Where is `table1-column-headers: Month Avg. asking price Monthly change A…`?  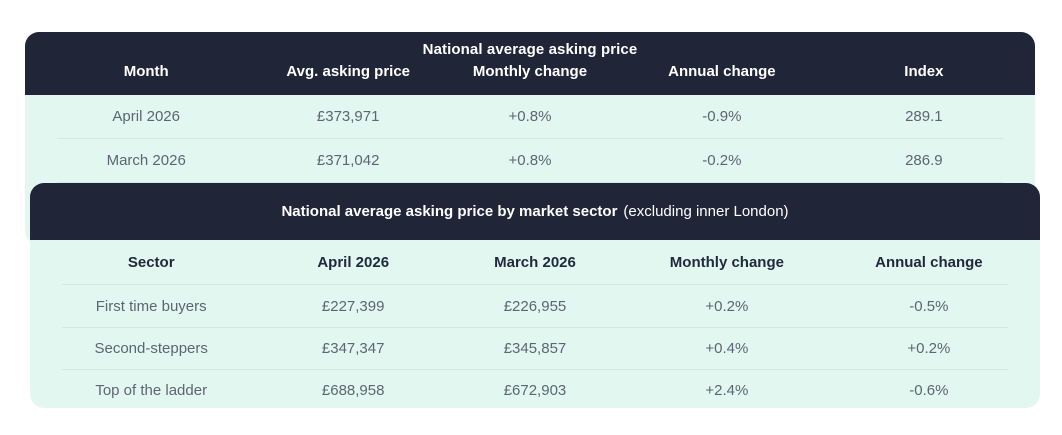
table1-column-headers: Month Avg. asking price Monthly change A… is located at coordinates (530, 71).